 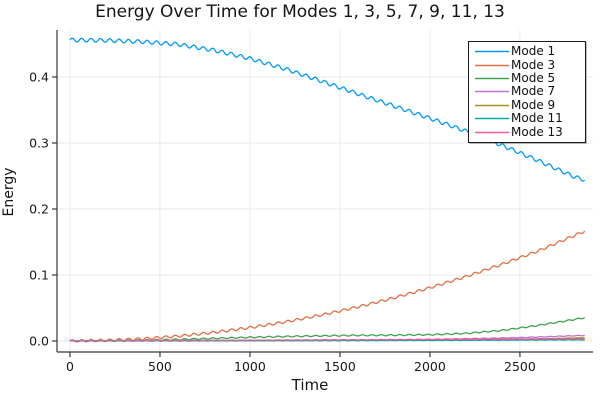 What do you see at coordinates (39, 274) in the screenshot?
I see `y-tick-label: 0.1` at bounding box center [39, 274].